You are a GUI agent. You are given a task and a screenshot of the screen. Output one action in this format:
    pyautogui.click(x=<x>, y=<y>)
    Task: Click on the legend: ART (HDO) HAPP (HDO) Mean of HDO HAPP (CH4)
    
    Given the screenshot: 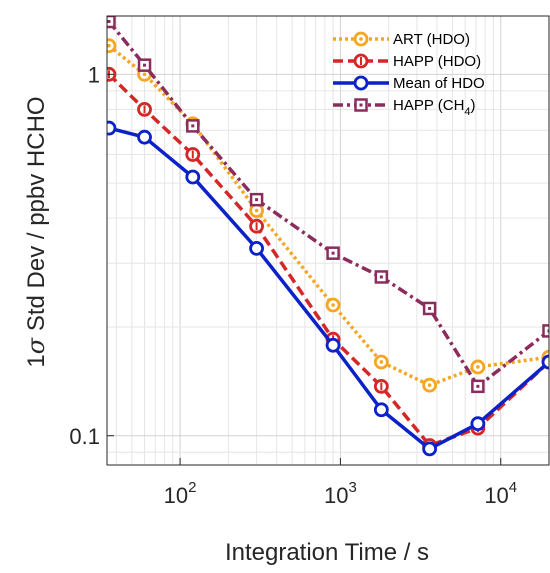 What is the action you would take?
    pyautogui.click(x=409, y=74)
    